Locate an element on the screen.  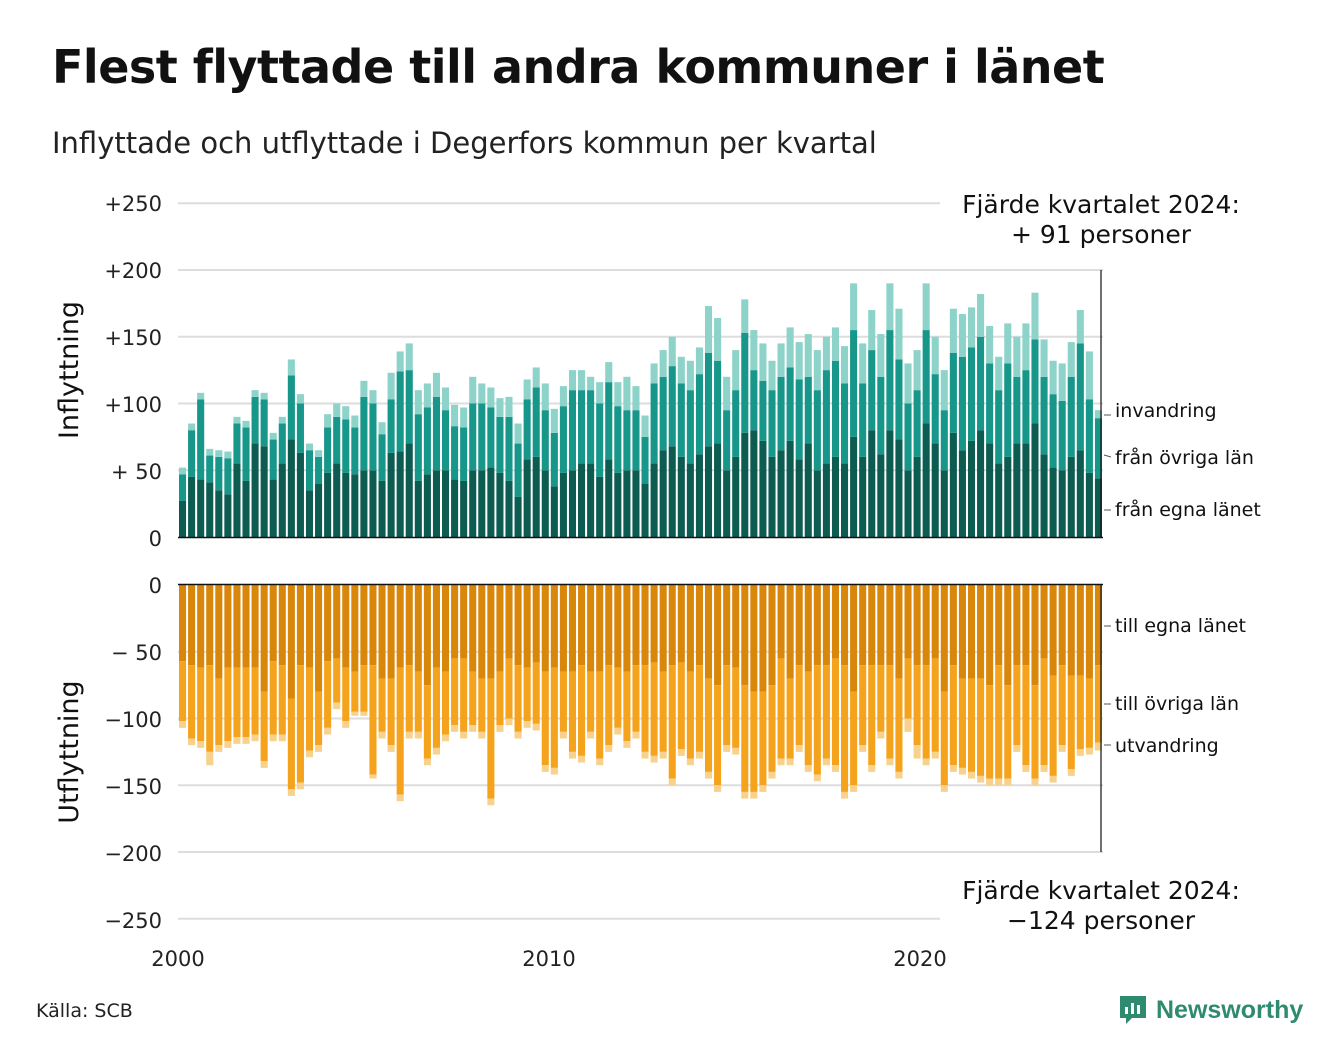
ytick-top-250: +250 is located at coordinates (133, 204).